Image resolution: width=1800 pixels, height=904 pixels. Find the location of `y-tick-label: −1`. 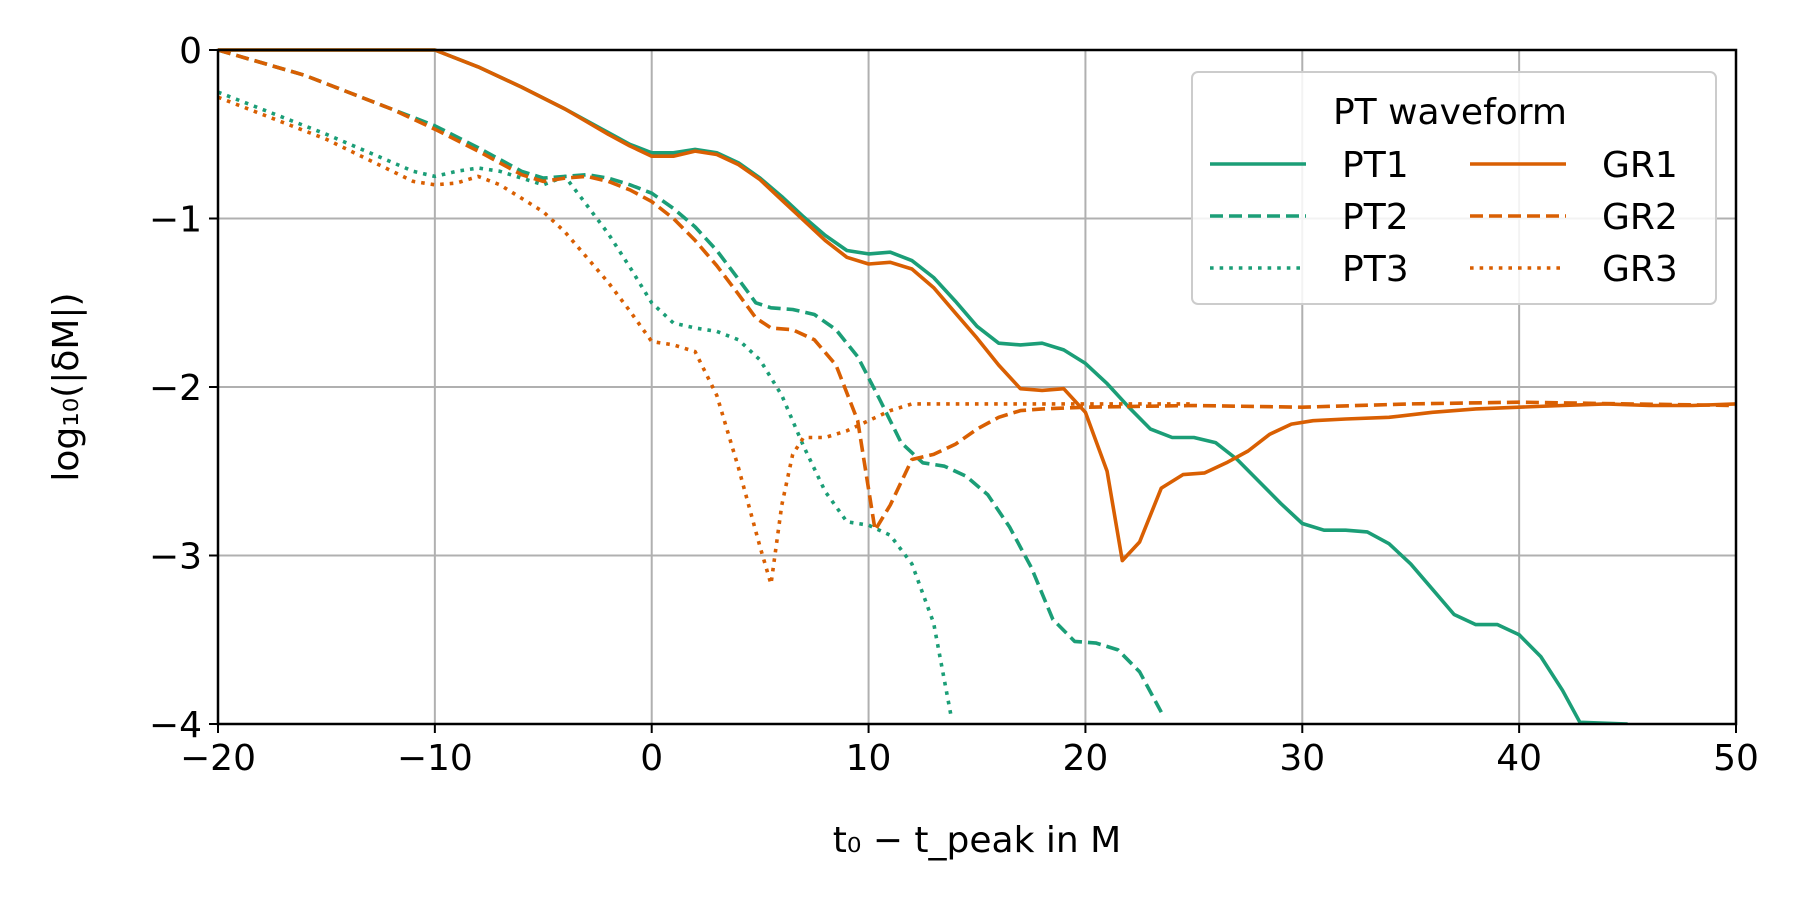

y-tick-label: −1 is located at coordinates (175, 220).